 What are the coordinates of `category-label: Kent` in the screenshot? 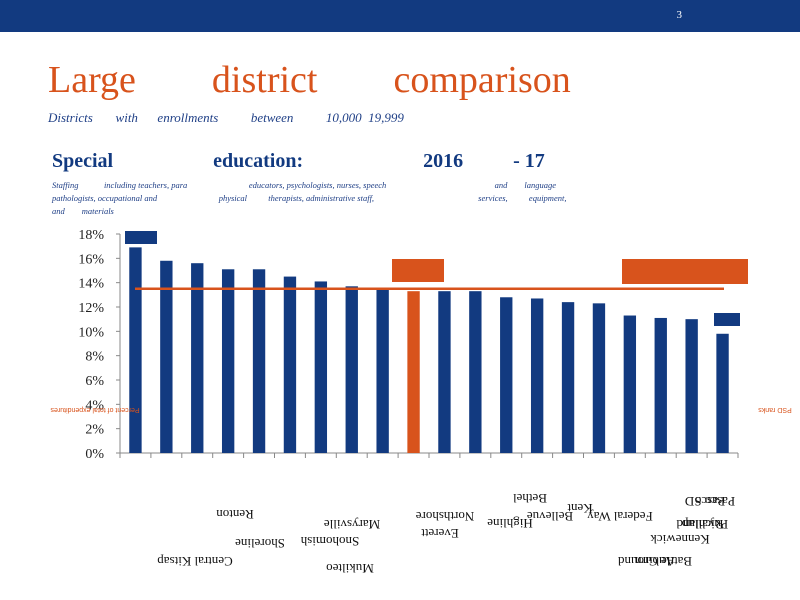 It's located at (580, 508).